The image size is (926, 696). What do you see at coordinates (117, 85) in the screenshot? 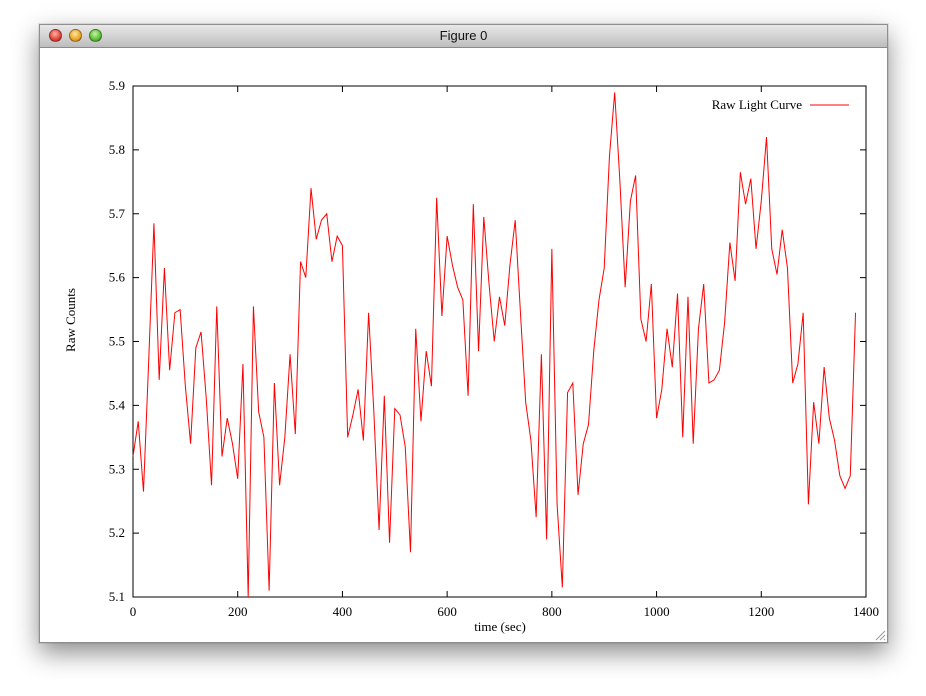
I see `y-tick-label: 5.9` at bounding box center [117, 85].